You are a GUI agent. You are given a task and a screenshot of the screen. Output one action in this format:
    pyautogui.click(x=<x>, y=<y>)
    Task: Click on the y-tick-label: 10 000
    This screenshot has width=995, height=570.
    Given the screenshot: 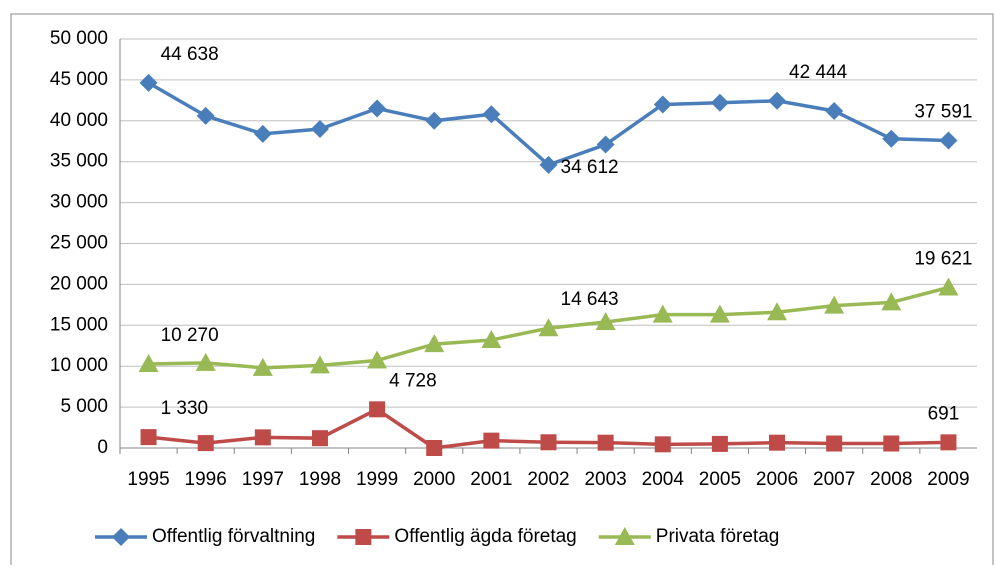 What is the action you would take?
    pyautogui.click(x=79, y=365)
    